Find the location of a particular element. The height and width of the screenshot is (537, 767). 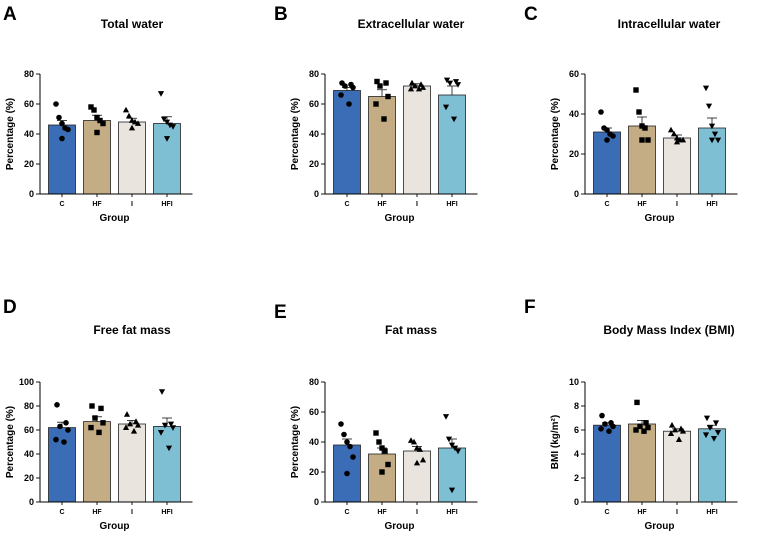

y-tick-label: 40 is located at coordinates (29, 134).